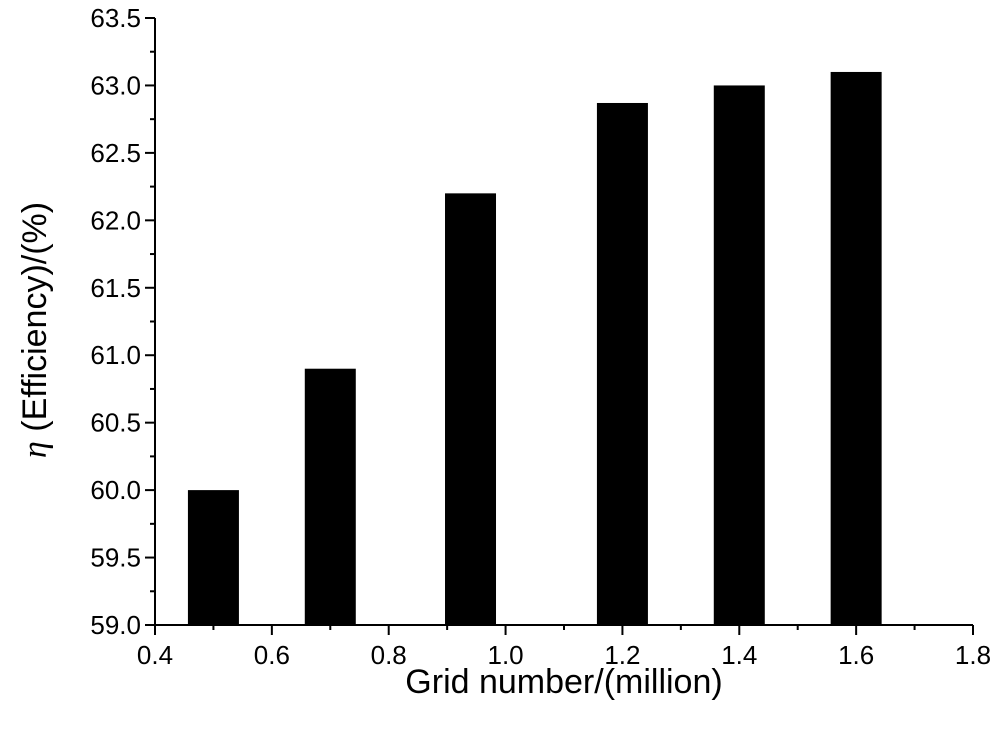 Image resolution: width=1000 pixels, height=737 pixels. Describe the element at coordinates (389, 655) in the screenshot. I see `x-tick-label: 0.8` at that location.